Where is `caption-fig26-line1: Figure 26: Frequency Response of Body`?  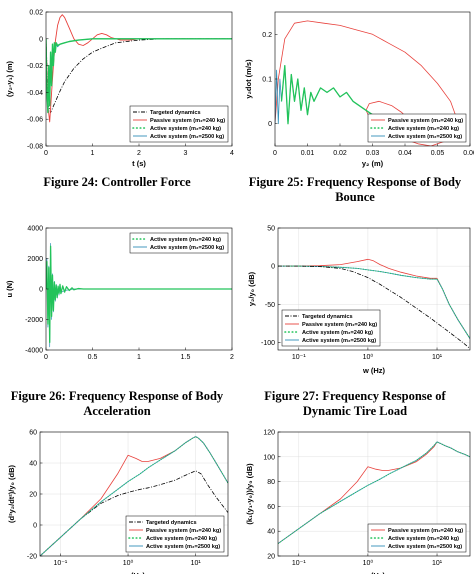 caption-fig26-line1: Figure 26: Frequency Response of Body is located at coordinates (117, 396).